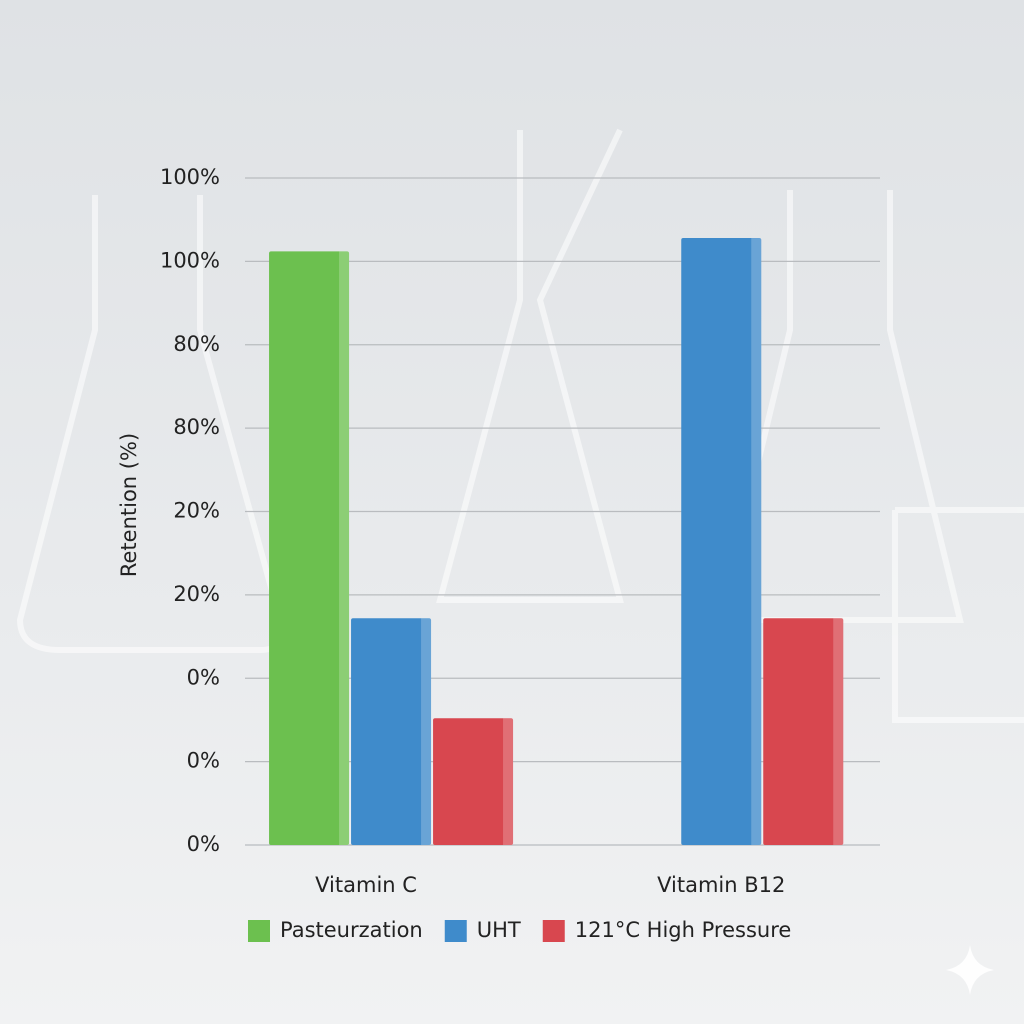 This screenshot has width=1024, height=1024. I want to click on y-axis-label: Retention (%), so click(129, 505).